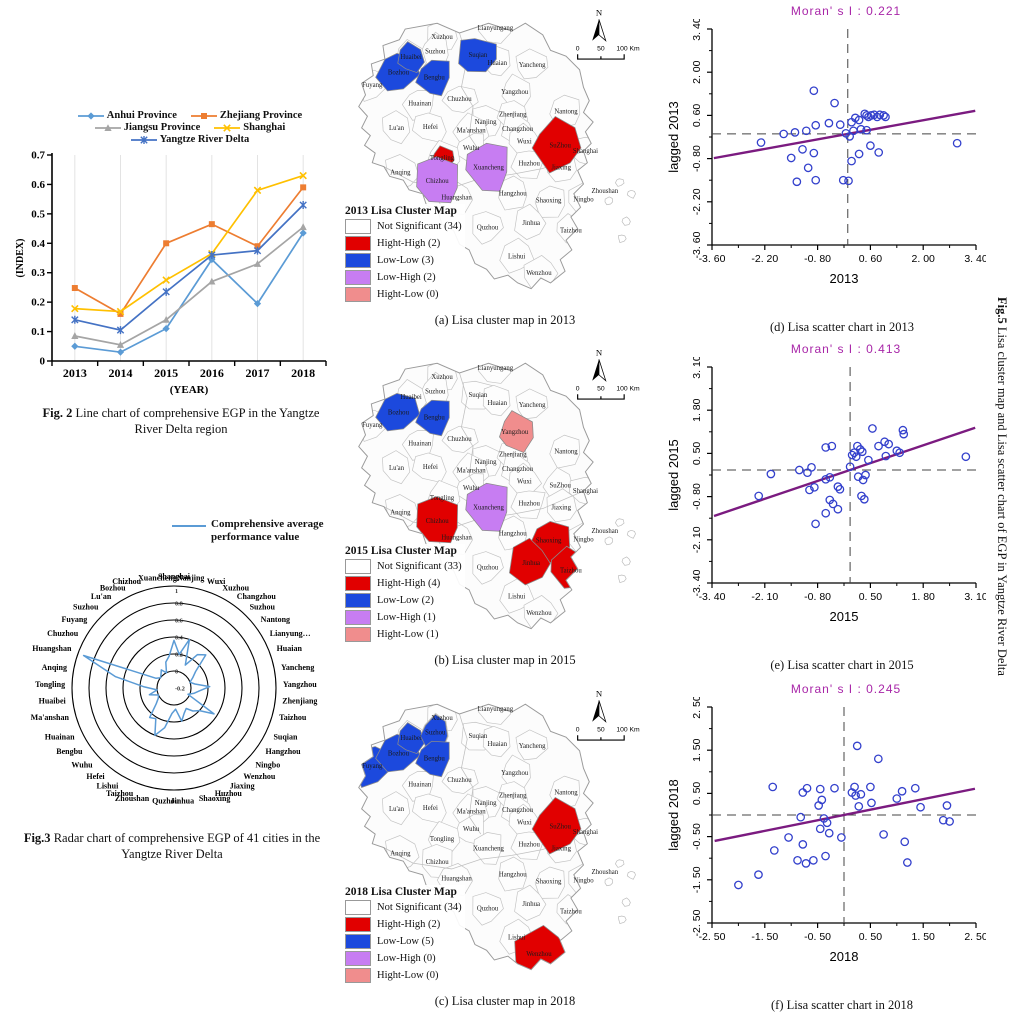 Image resolution: width=1024 pixels, height=1024 pixels. What do you see at coordinates (442, 718) in the screenshot?
I see `svg-text: Xuzhou` at bounding box center [442, 718].